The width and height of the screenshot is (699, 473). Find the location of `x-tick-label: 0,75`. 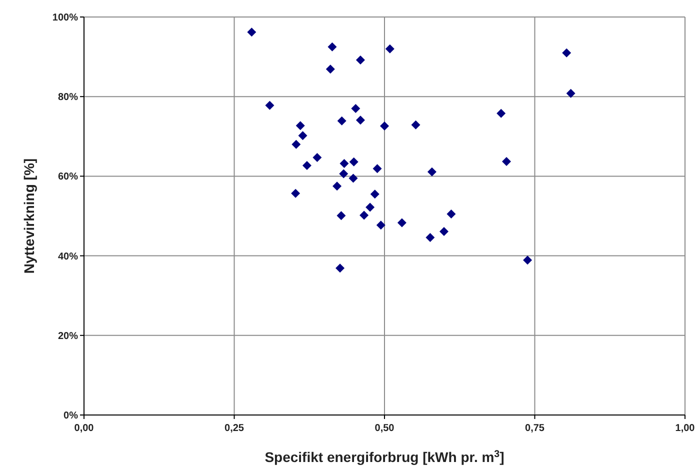

x-tick-label: 0,75 is located at coordinates (535, 428).